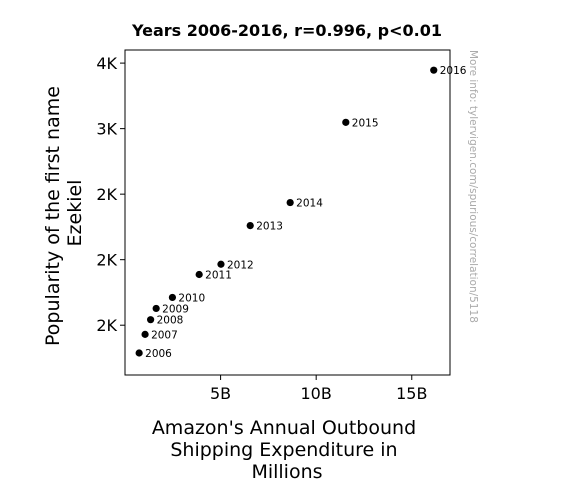  What do you see at coordinates (309, 204) in the screenshot?
I see `data-point-label: 2014` at bounding box center [309, 204].